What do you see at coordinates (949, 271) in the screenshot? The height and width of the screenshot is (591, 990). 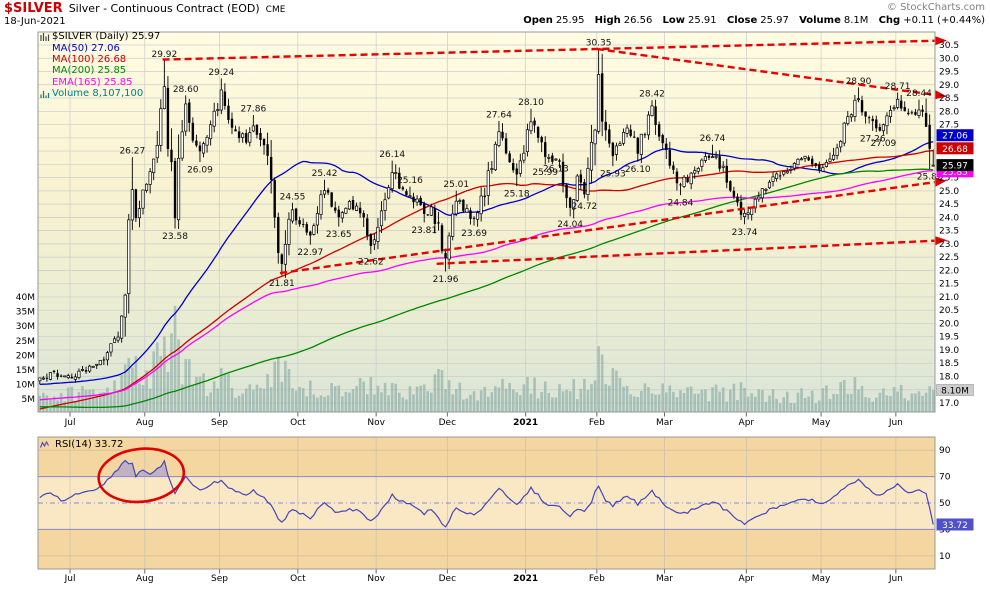 I see `svg-text: 22.0` at bounding box center [949, 271].